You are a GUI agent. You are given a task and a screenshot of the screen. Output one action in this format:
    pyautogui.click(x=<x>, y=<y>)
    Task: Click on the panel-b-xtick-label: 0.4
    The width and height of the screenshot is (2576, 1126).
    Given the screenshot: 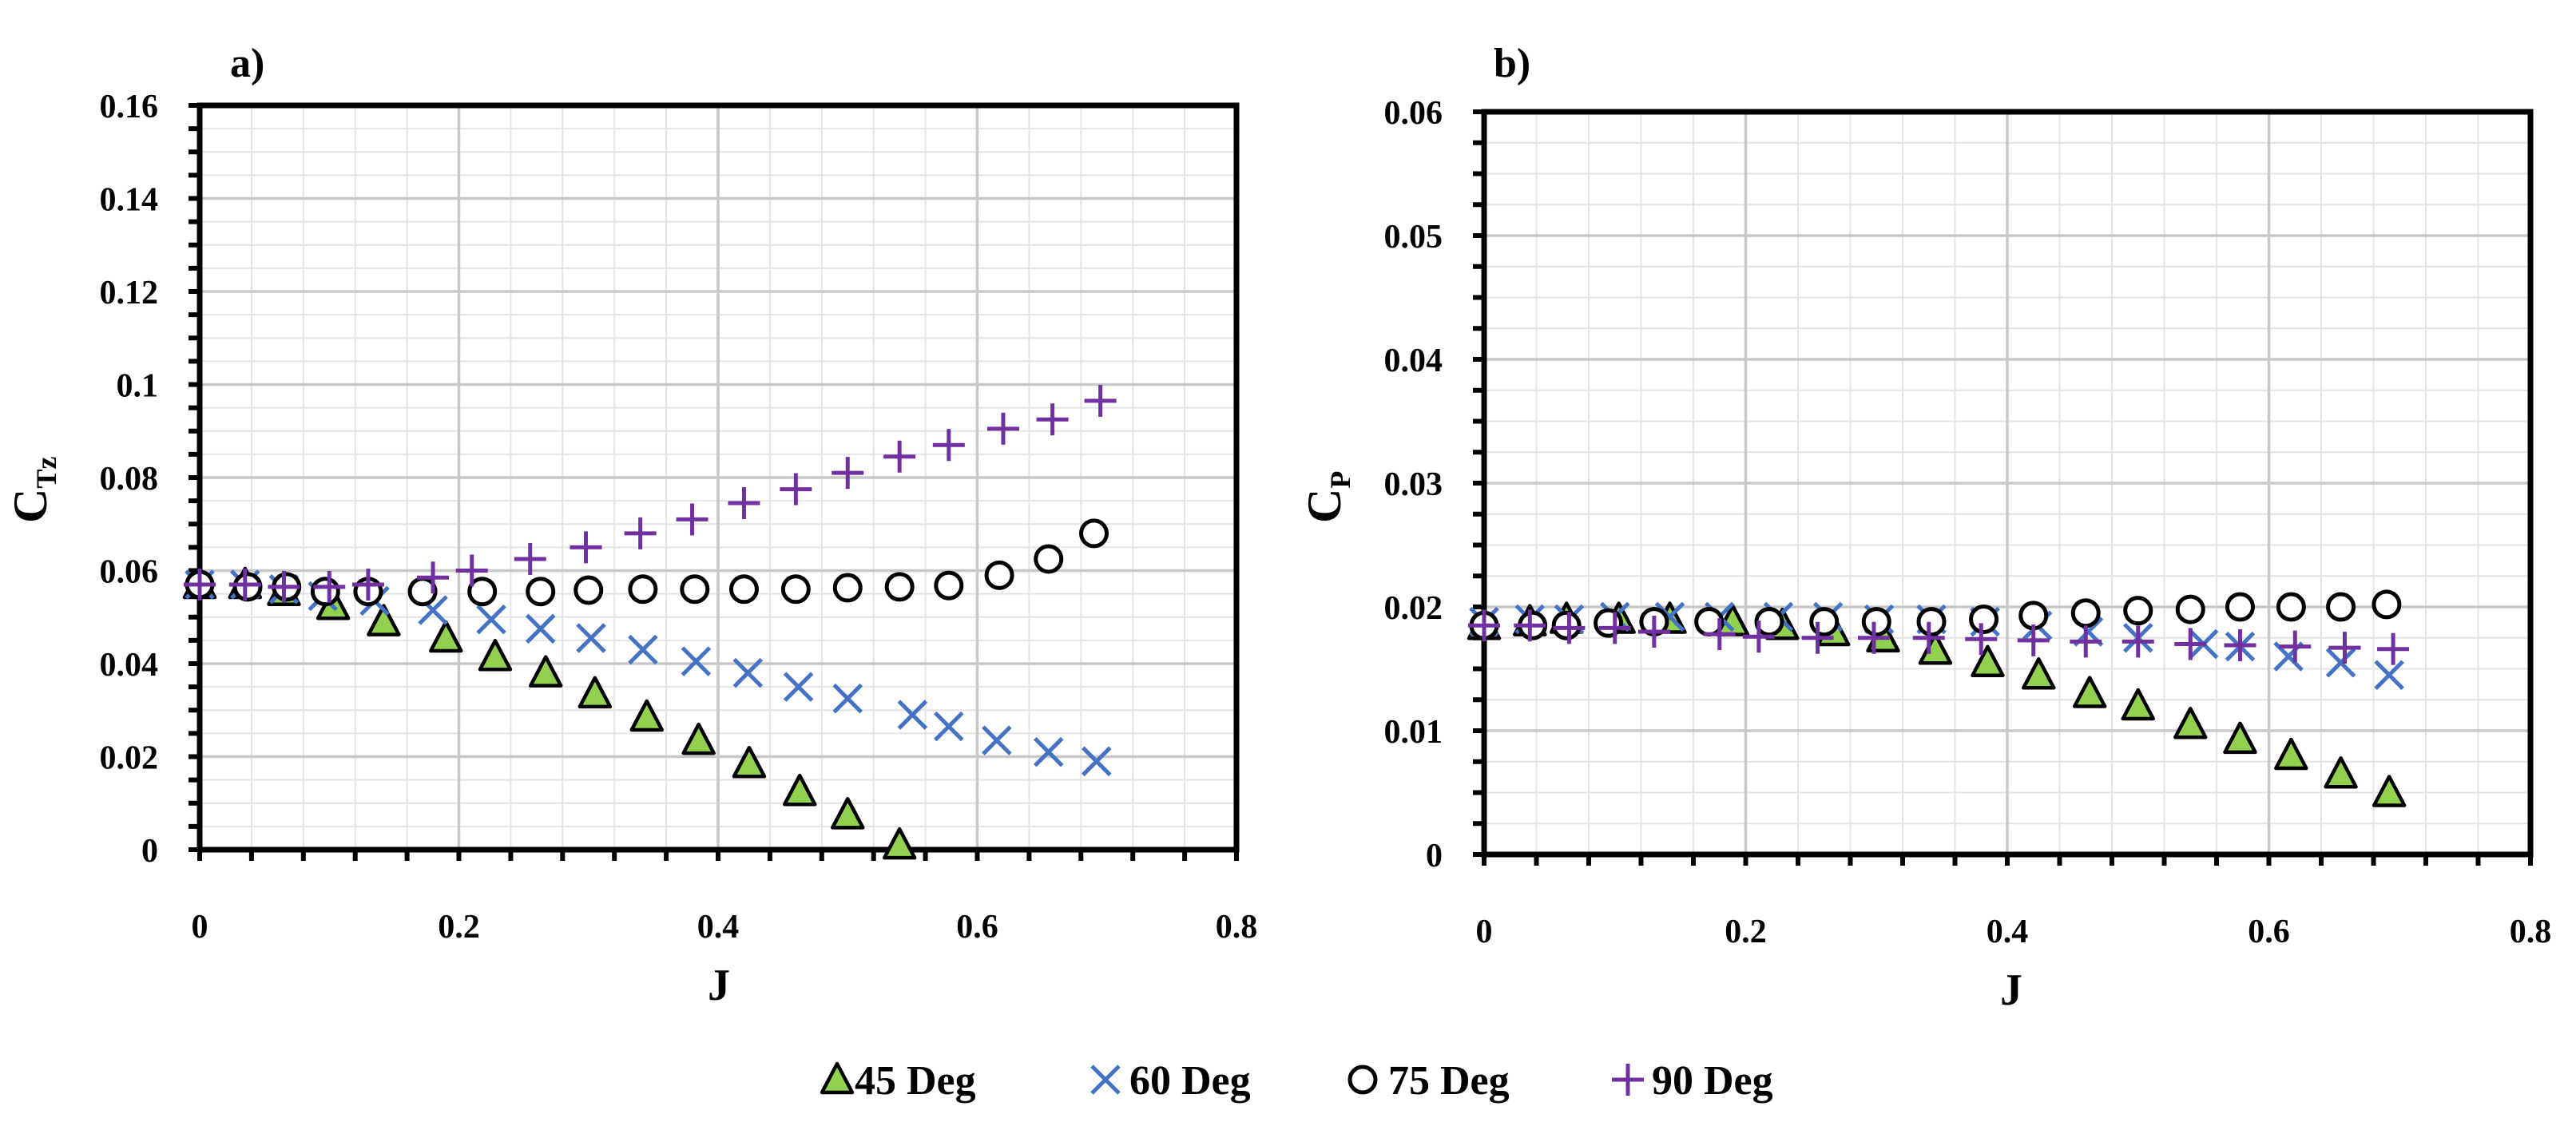 What is the action you would take?
    pyautogui.click(x=2008, y=932)
    